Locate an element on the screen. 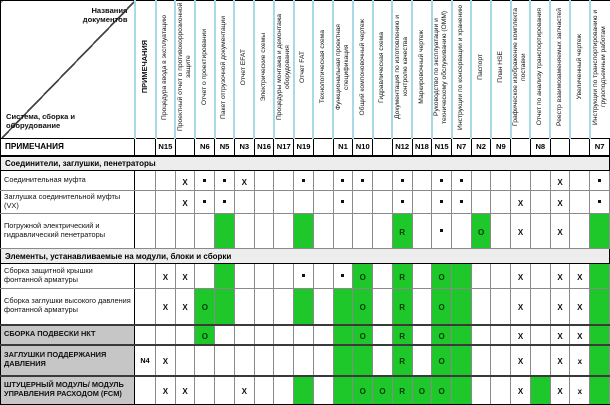 The image size is (610, 405). matrix-cell: x is located at coordinates (580, 359).